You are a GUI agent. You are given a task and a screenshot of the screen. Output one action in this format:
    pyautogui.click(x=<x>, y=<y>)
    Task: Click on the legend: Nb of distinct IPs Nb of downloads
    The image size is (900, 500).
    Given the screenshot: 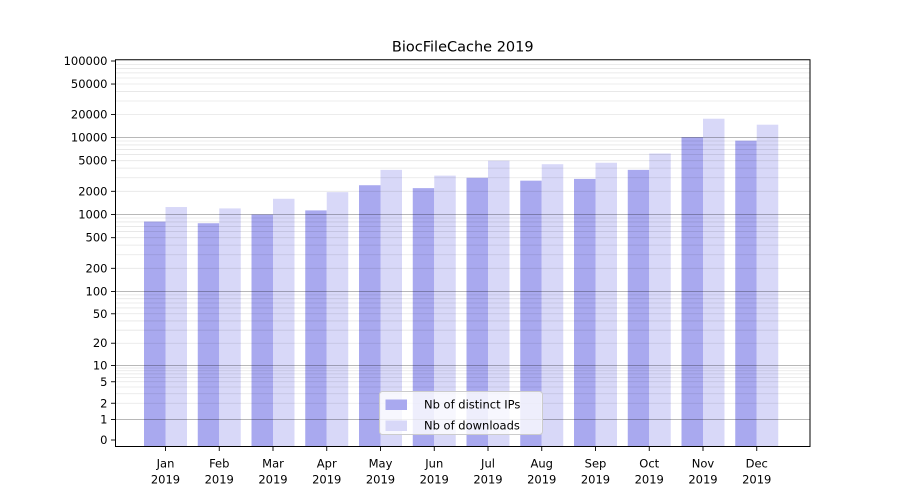 What is the action you would take?
    pyautogui.click(x=461, y=413)
    